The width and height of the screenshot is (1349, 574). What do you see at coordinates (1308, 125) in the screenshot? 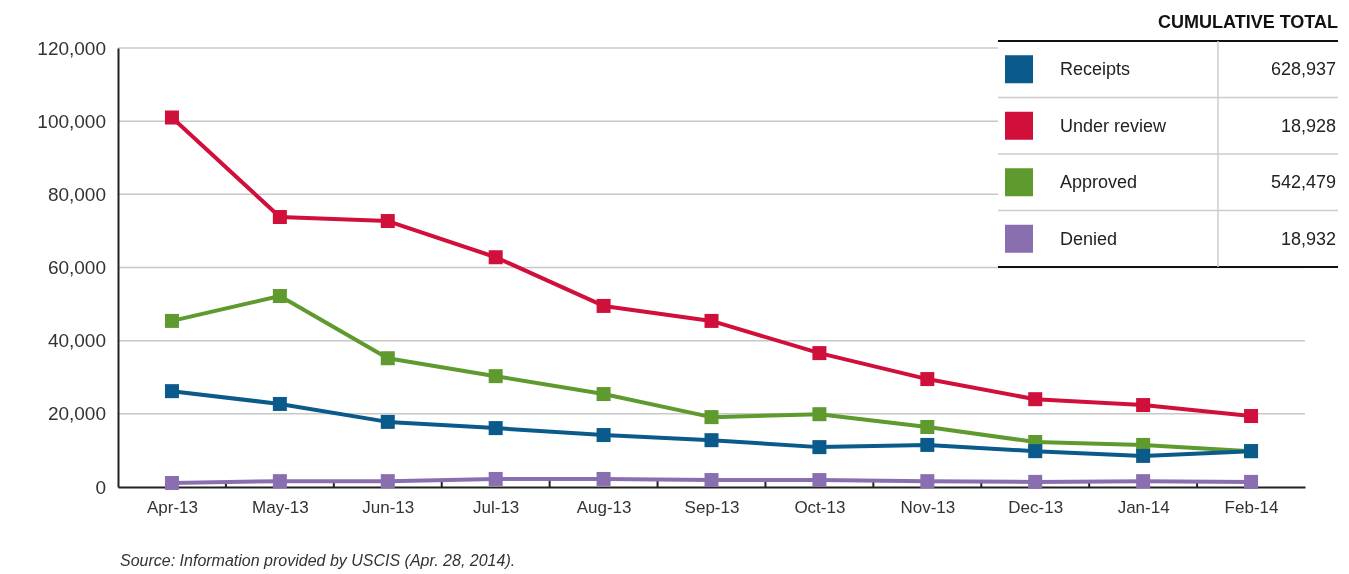
I see `annotation: 18,928` at bounding box center [1308, 125].